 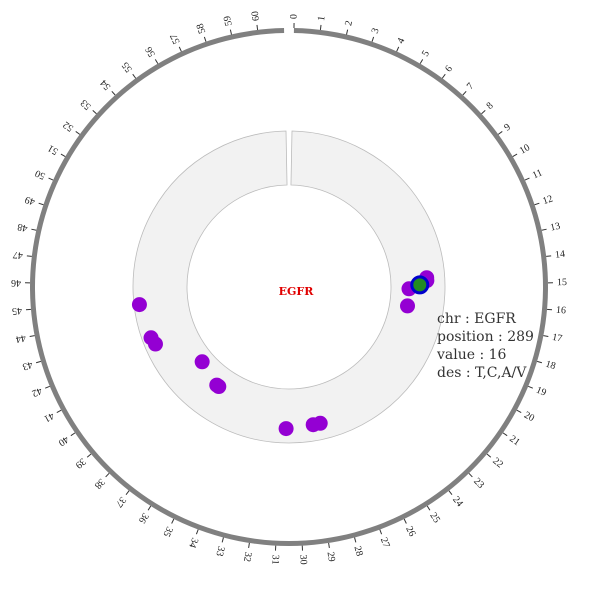 What do you see at coordinates (127, 67) in the screenshot?
I see `tick-label: 55` at bounding box center [127, 67].